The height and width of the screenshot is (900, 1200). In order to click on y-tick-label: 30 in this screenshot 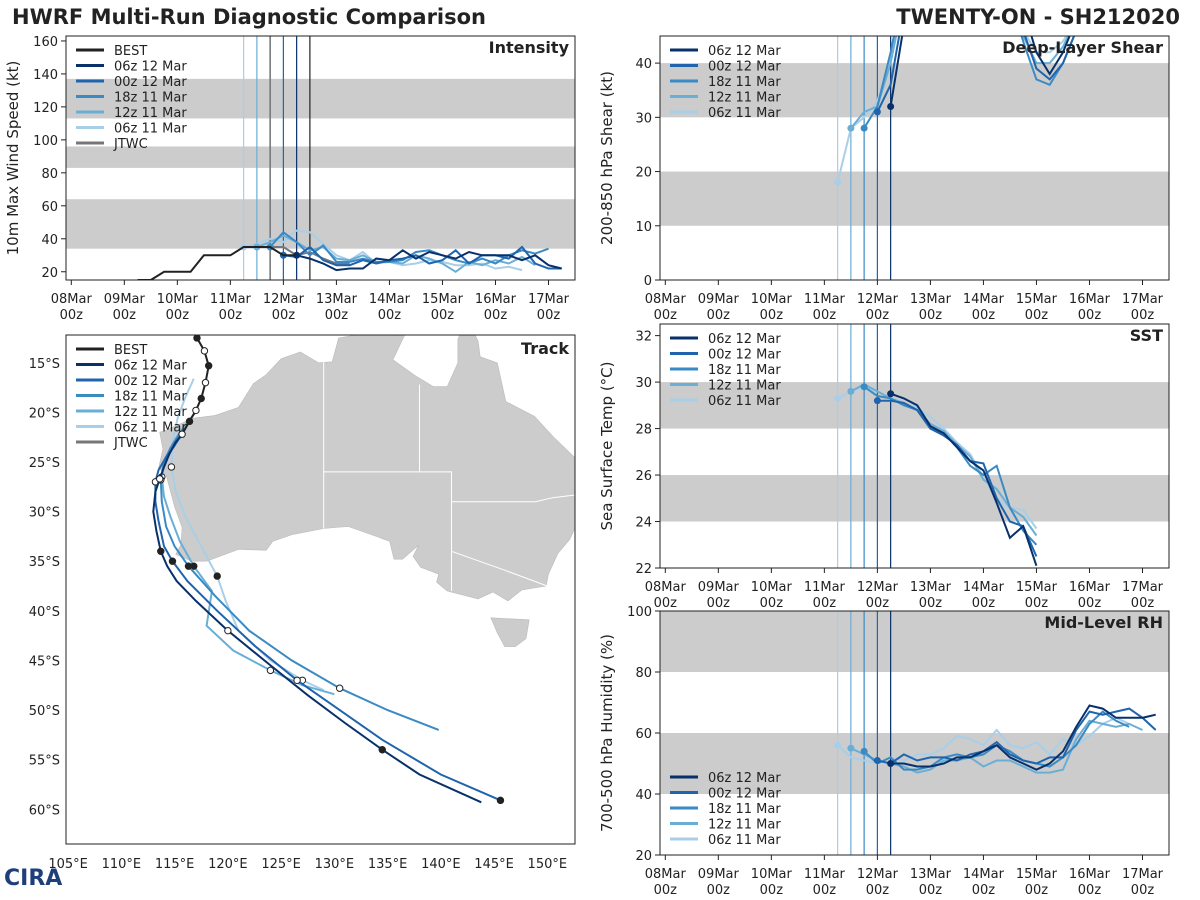, I will do `click(643, 118)`.